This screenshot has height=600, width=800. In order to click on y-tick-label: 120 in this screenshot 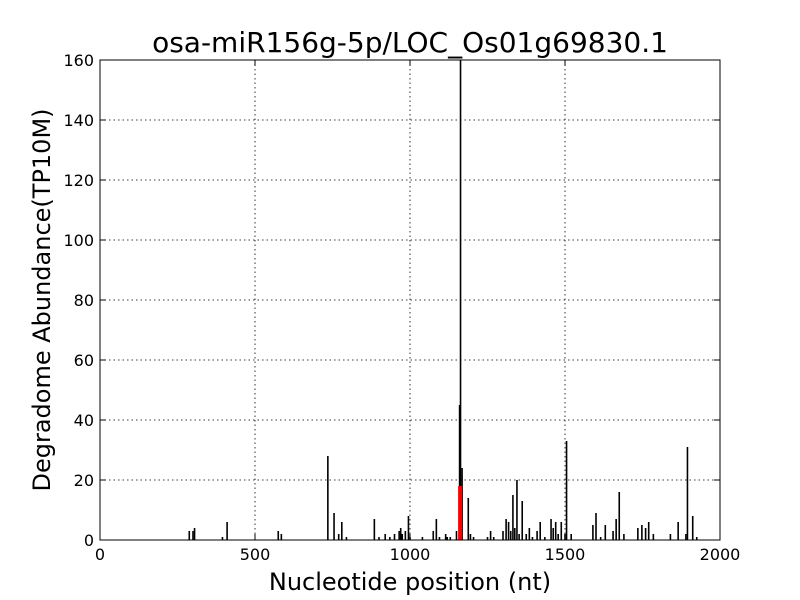, I will do `click(78, 180)`.